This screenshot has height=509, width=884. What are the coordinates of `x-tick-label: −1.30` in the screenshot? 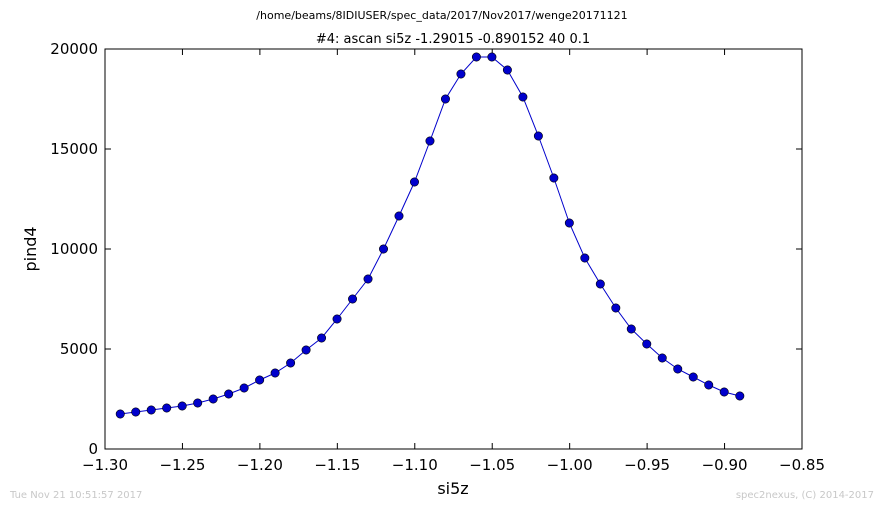 It's located at (105, 465).